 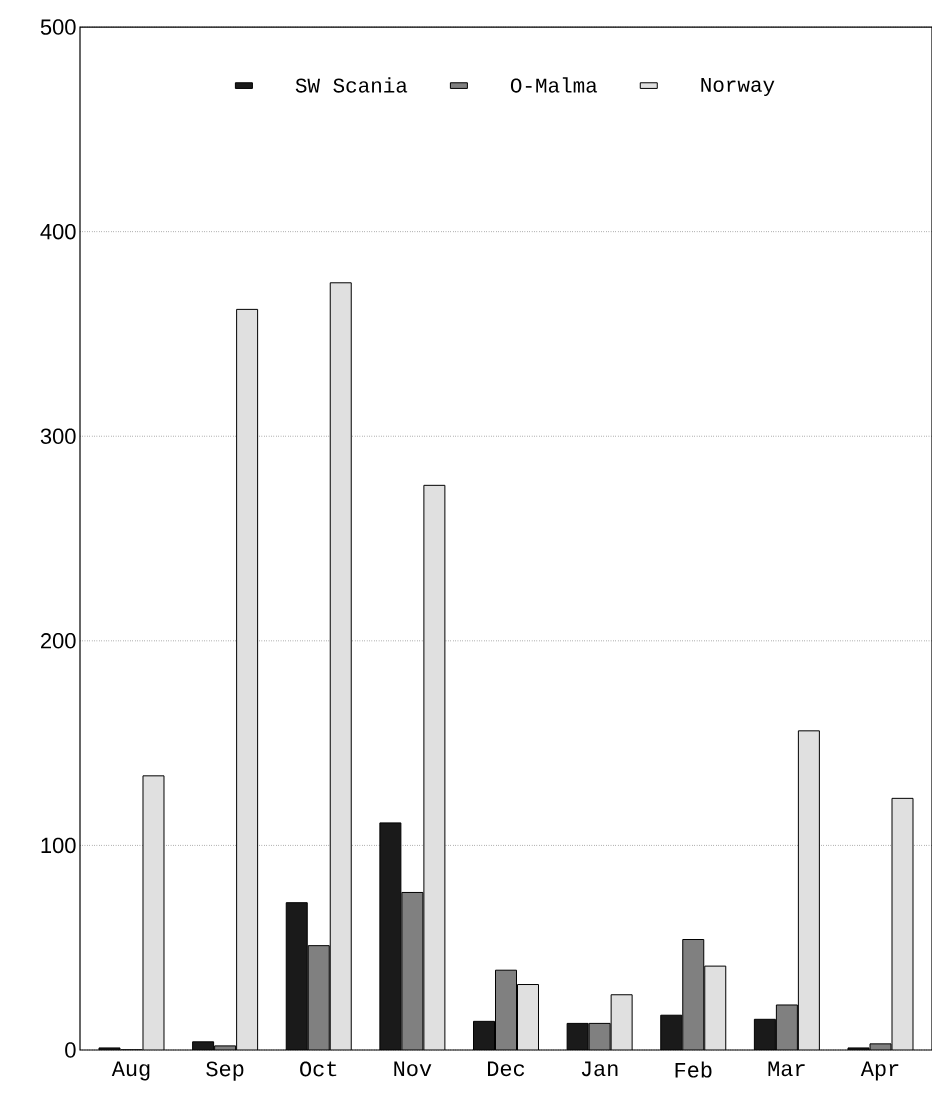 What do you see at coordinates (58, 436) in the screenshot?
I see `y-tick-label: 300` at bounding box center [58, 436].